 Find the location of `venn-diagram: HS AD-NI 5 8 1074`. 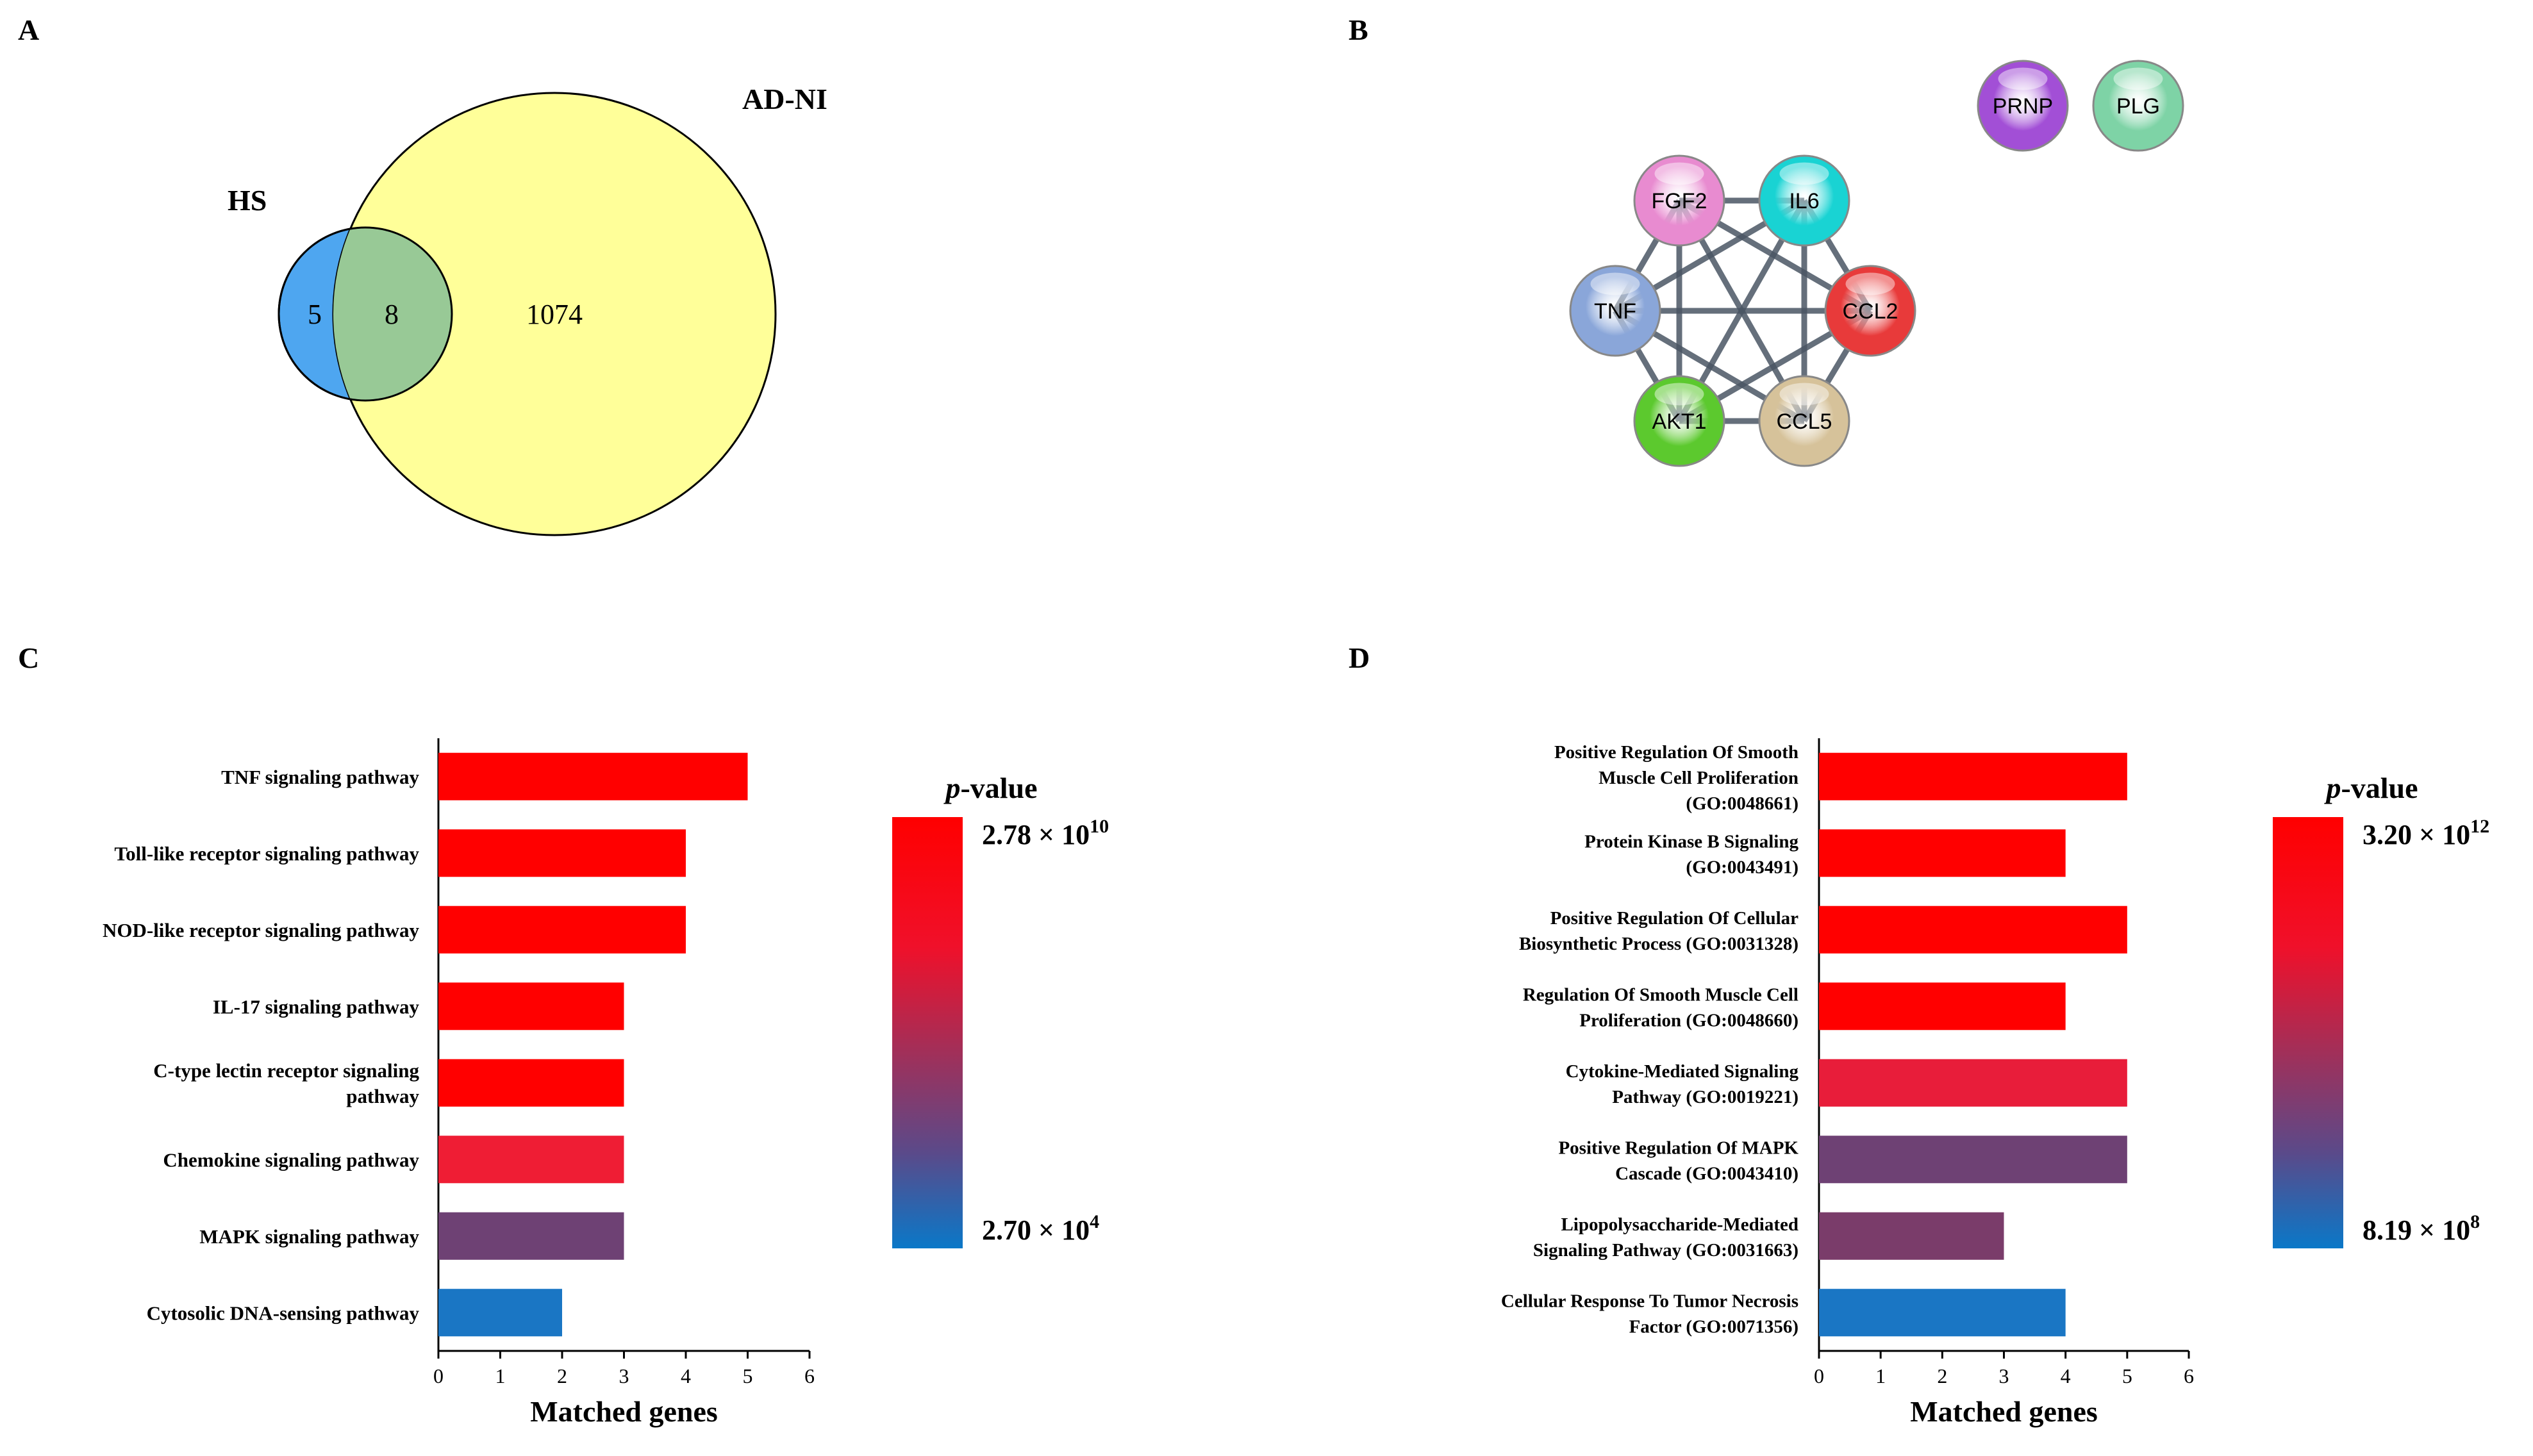

venn-diagram: HS AD-NI 5 8 1074 is located at coordinates (527, 309).